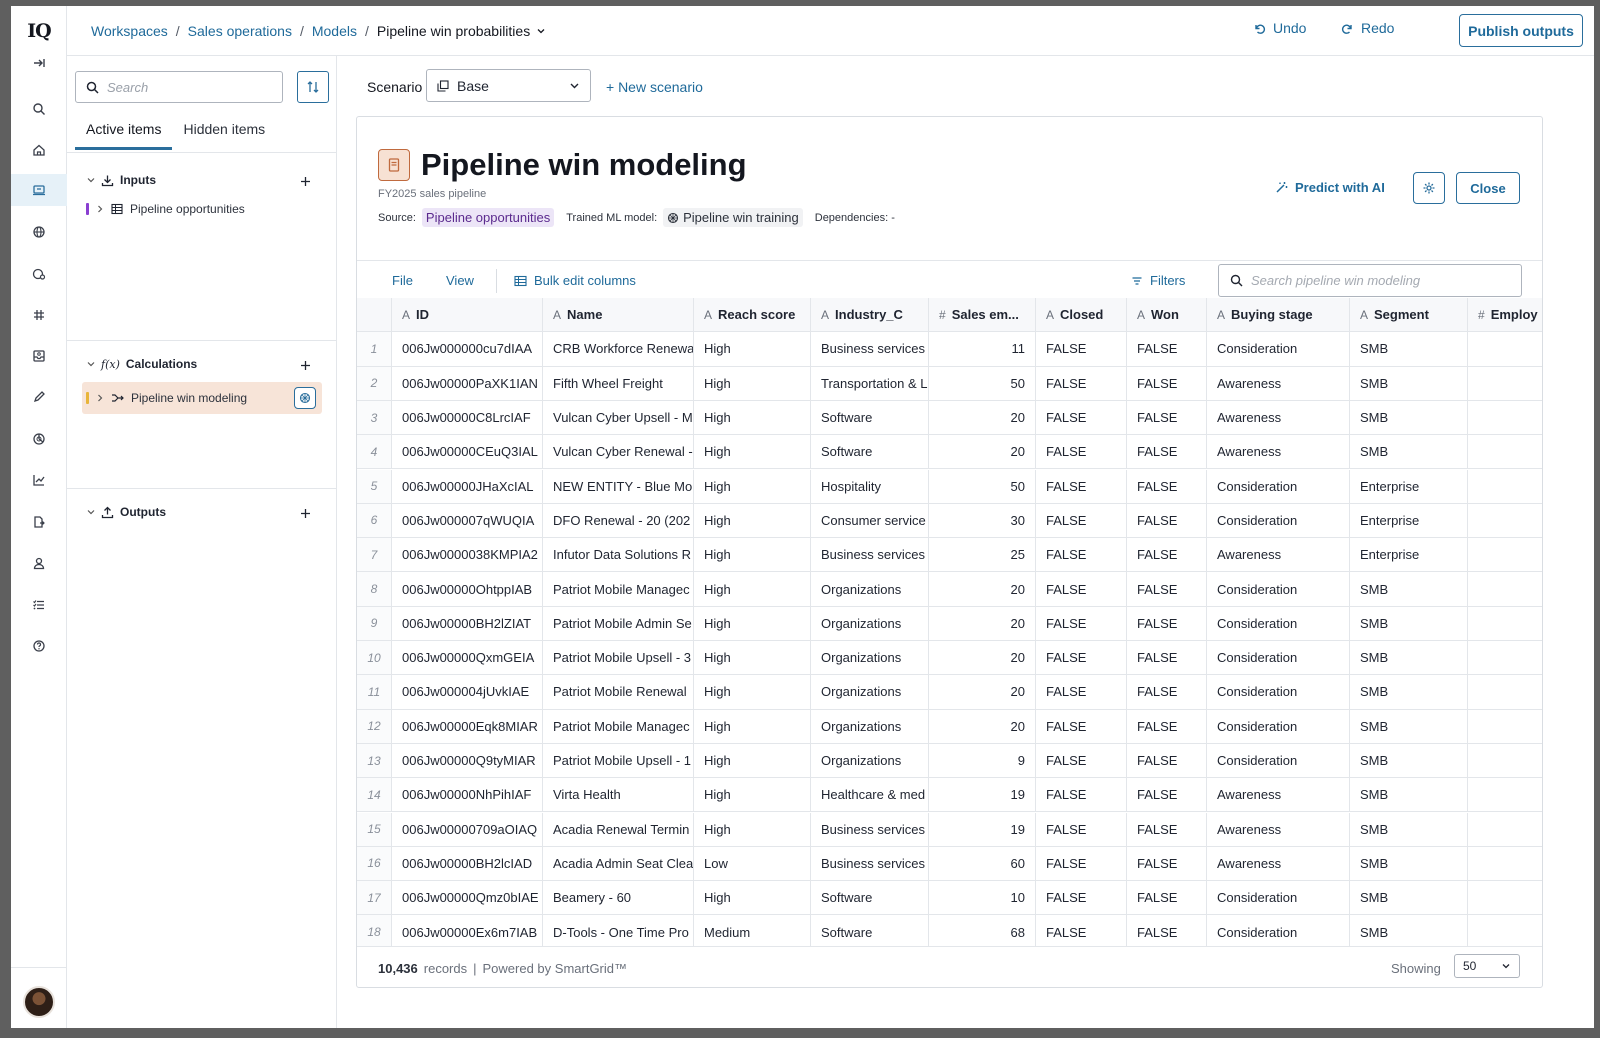 This screenshot has height=1038, width=1600. I want to click on column-header-segment: A Segment, so click(1409, 315).